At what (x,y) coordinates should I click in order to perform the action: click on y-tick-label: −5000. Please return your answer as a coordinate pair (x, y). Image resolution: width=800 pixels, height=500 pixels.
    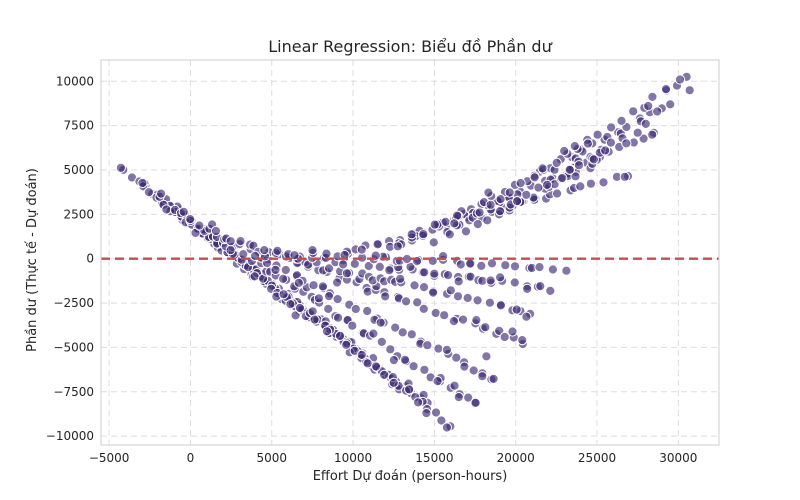
    Looking at the image, I should click on (73, 347).